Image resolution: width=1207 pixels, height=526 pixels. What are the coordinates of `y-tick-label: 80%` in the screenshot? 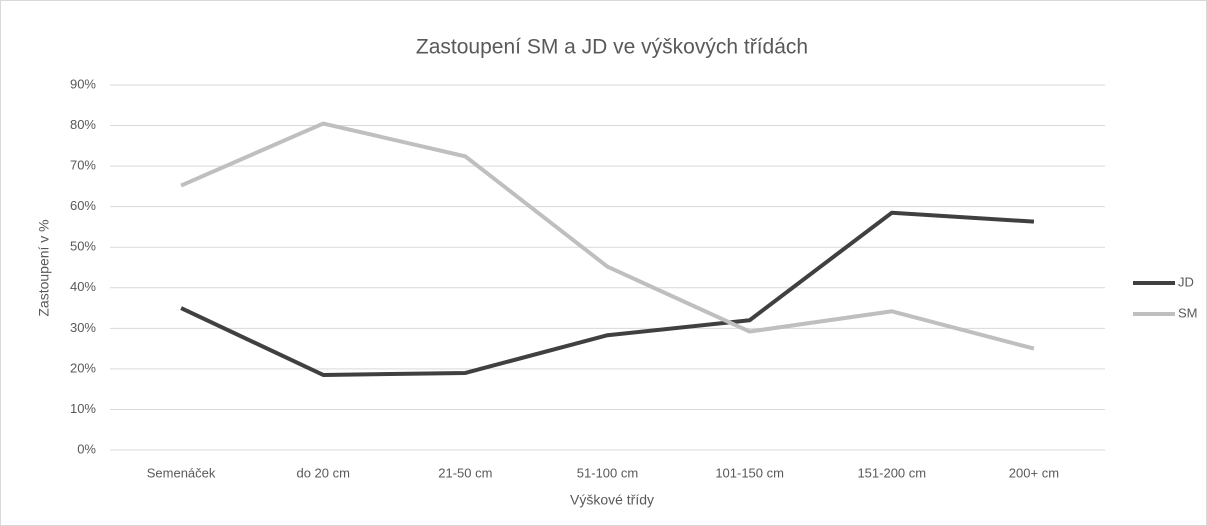 It's located at (83, 124).